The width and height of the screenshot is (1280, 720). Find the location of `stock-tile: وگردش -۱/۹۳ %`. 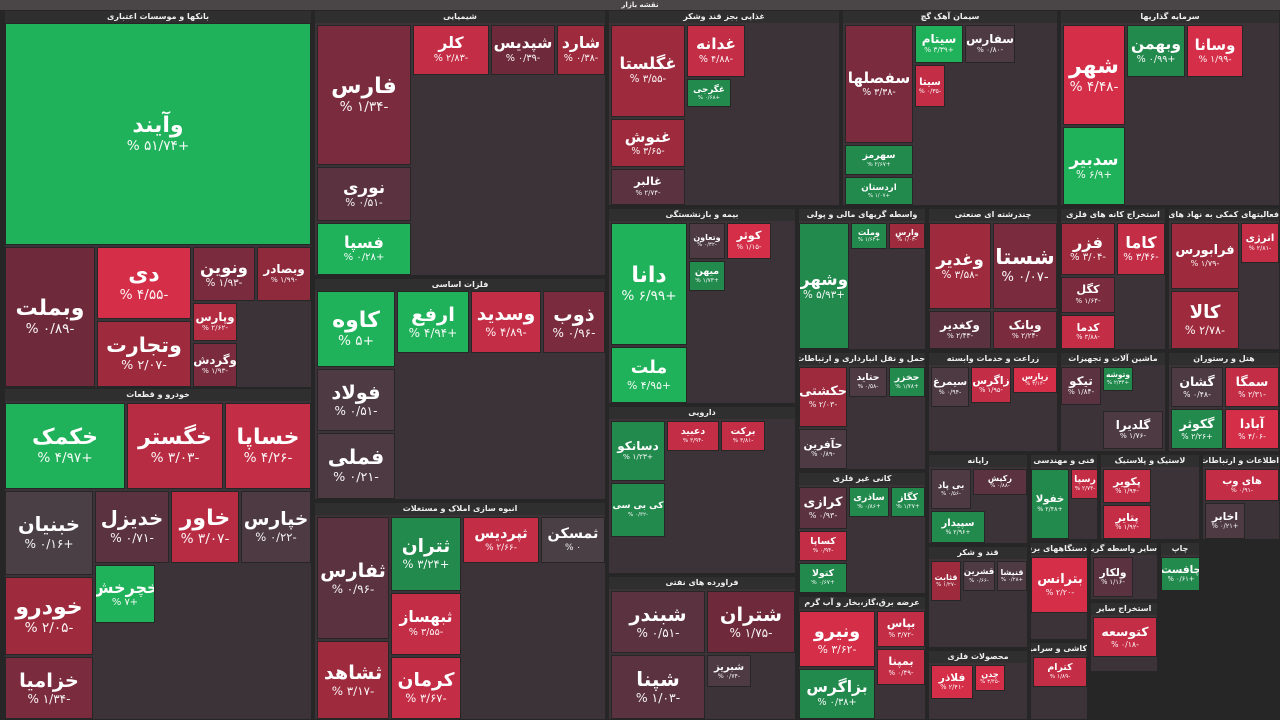

stock-tile: وگردش -۱/۹۳ % is located at coordinates (215, 365).